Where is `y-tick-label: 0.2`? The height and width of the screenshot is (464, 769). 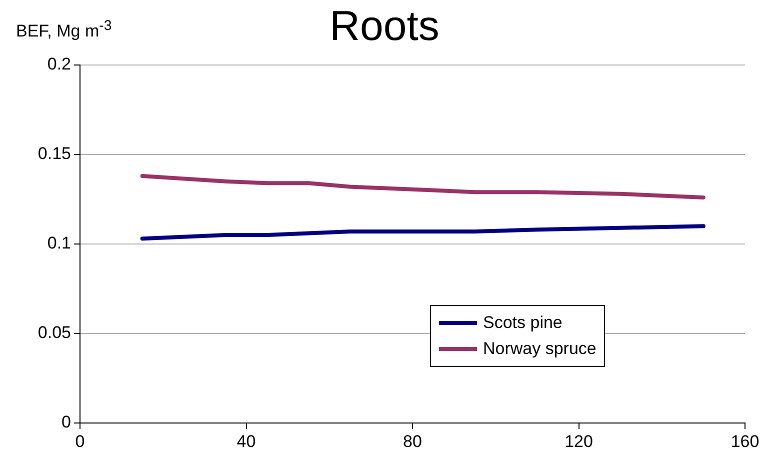
y-tick-label: 0.2 is located at coordinates (59, 64).